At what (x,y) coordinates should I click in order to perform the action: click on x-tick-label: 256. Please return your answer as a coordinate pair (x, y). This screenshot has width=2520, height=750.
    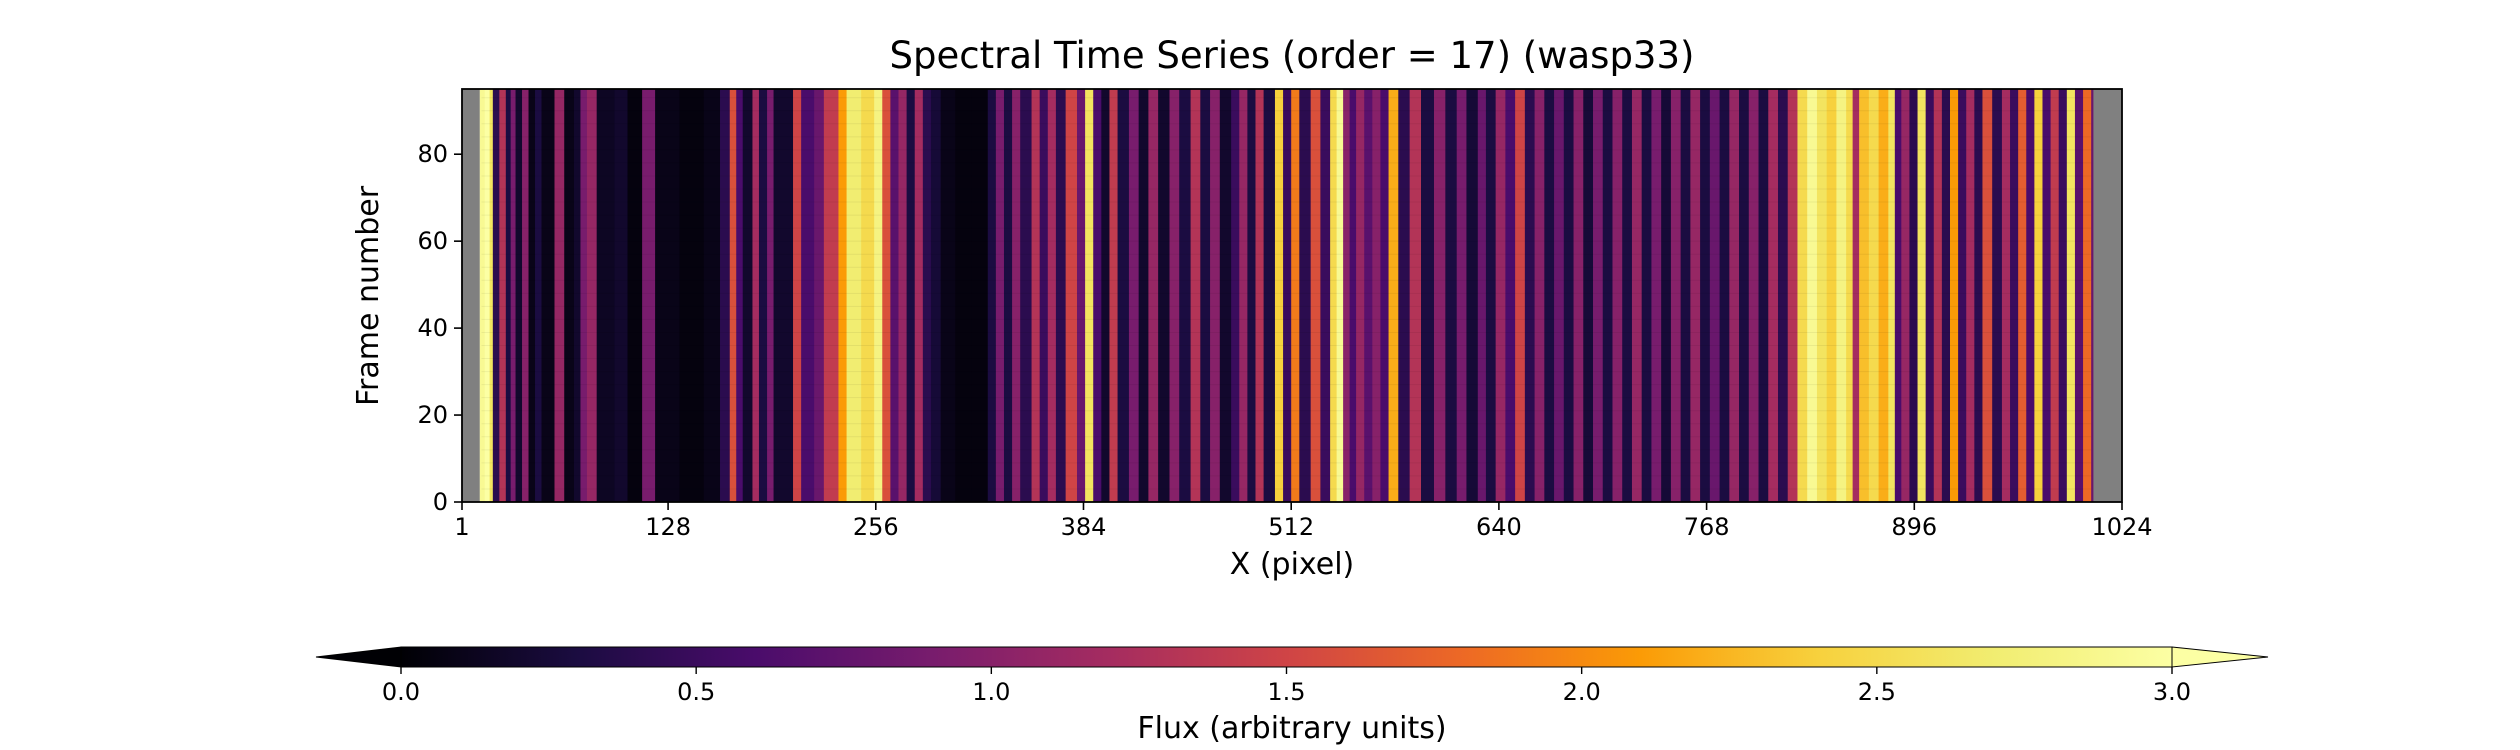
    Looking at the image, I should click on (876, 527).